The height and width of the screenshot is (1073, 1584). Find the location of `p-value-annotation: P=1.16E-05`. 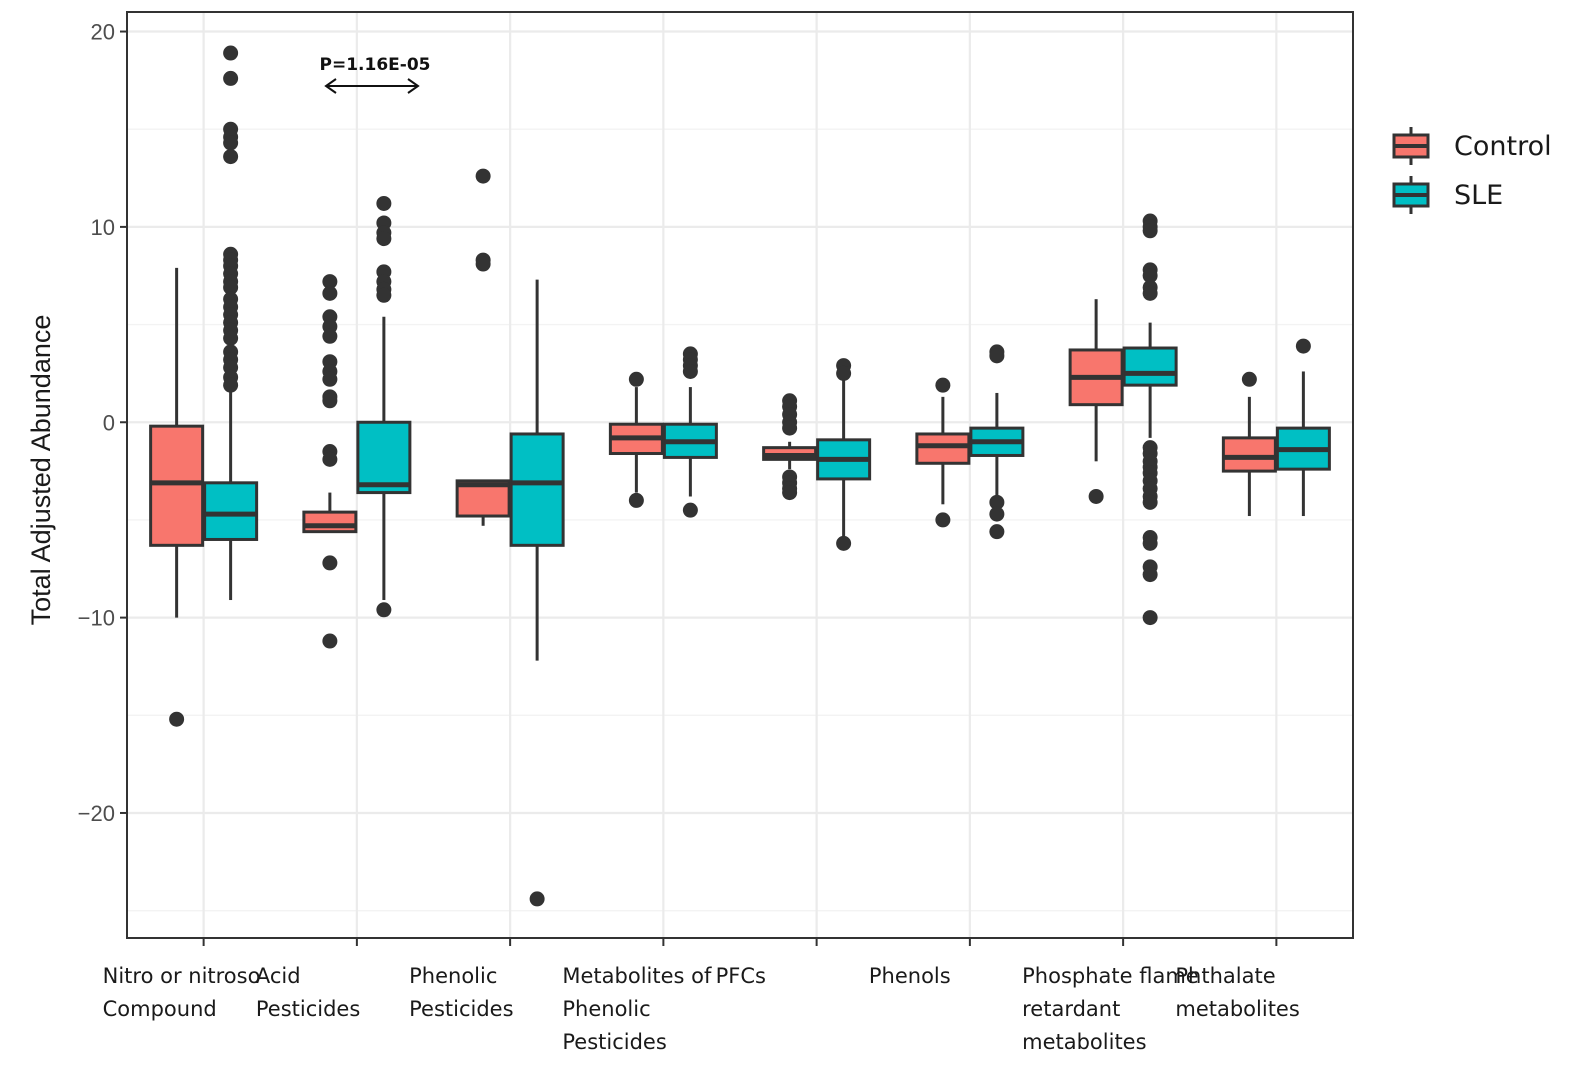

p-value-annotation: P=1.16E-05 is located at coordinates (375, 74).